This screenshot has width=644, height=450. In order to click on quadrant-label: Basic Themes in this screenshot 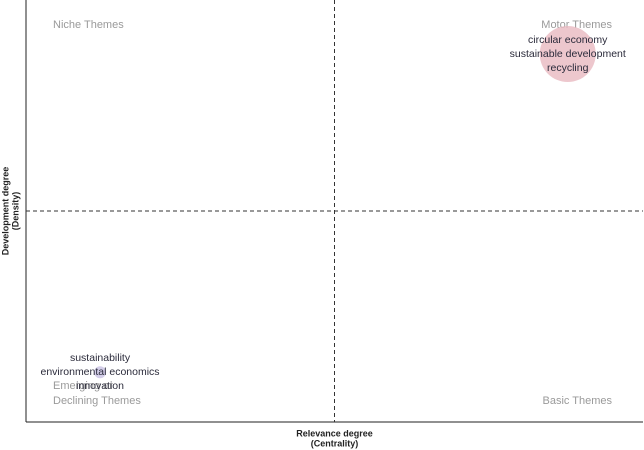, I will do `click(578, 401)`.